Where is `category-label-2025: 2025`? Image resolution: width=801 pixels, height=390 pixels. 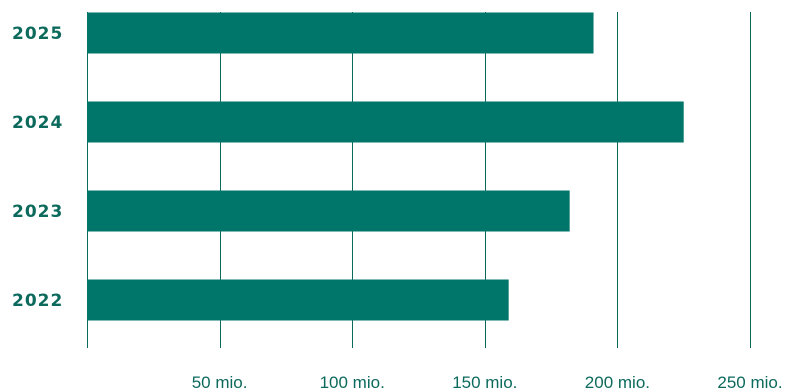
category-label-2025: 2025 is located at coordinates (37, 34).